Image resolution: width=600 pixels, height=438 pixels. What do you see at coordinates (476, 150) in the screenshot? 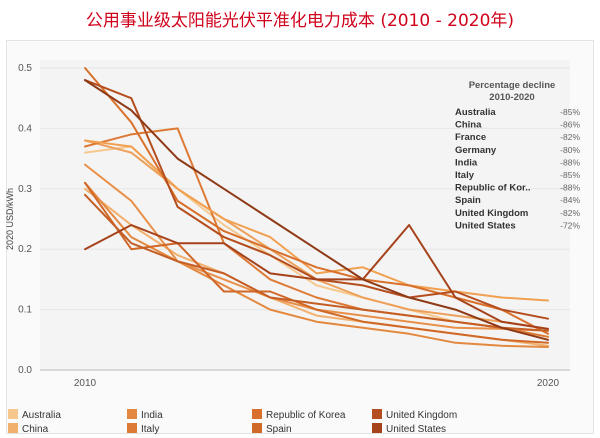
I see `panel-row-name: Germany` at bounding box center [476, 150].